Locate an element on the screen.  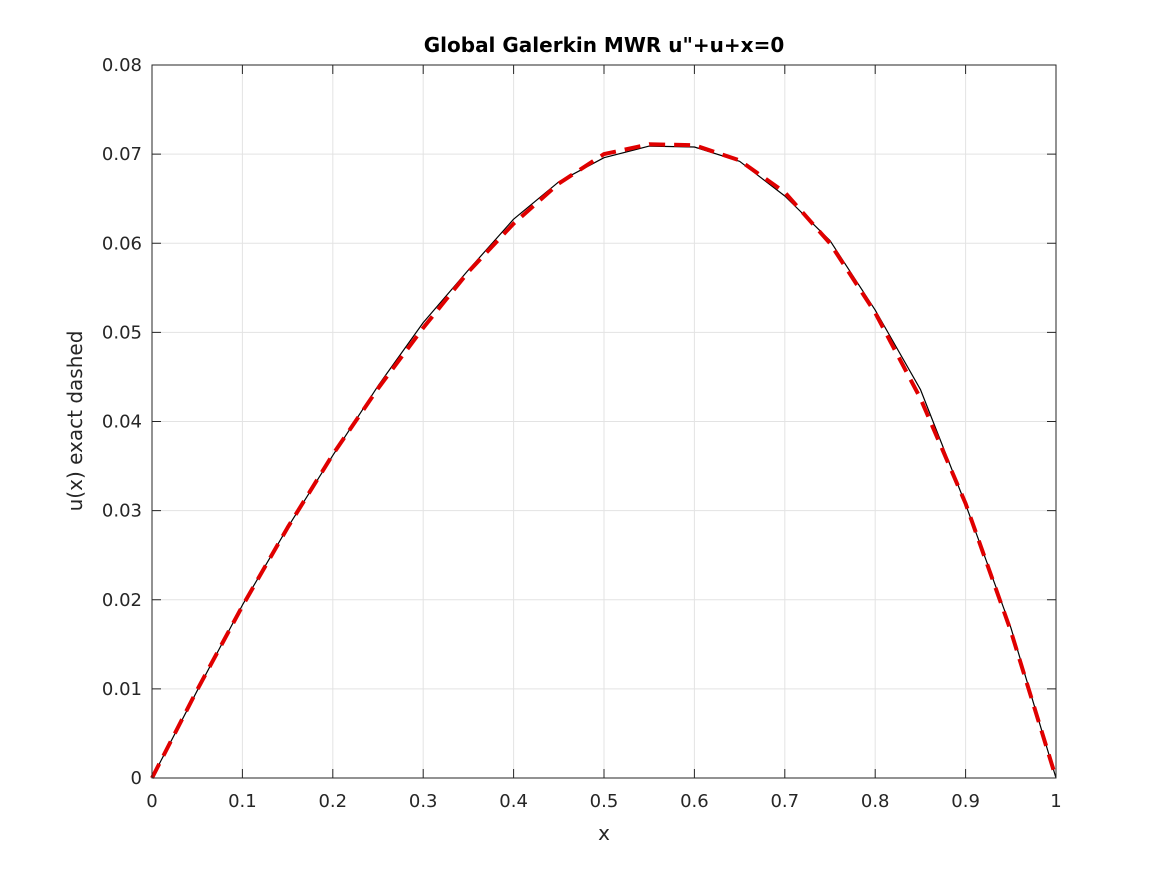
y-tick-label: 0.01 is located at coordinates (122, 689).